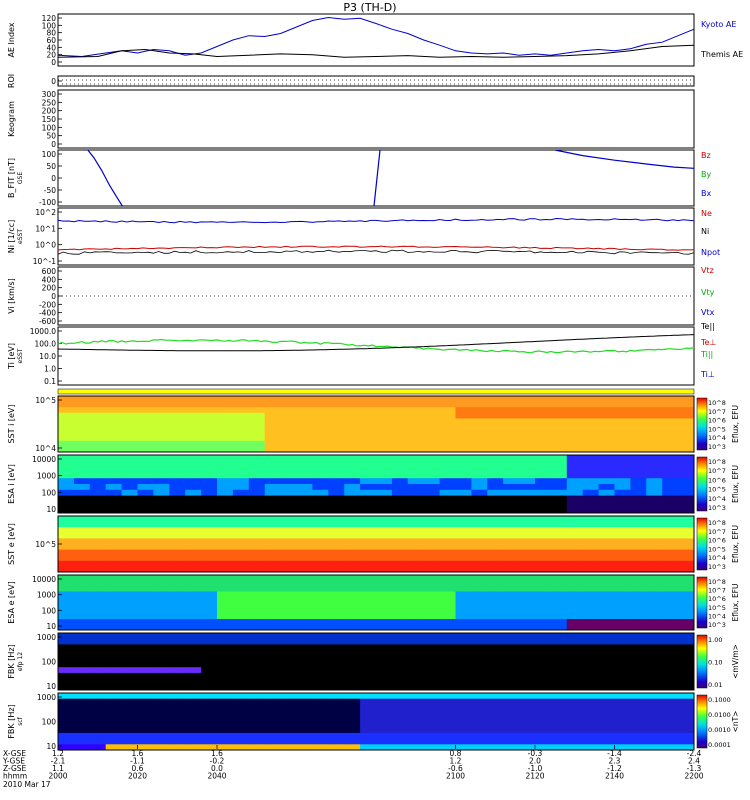 This screenshot has height=800, width=750. Describe the element at coordinates (376, 248) in the screenshot. I see `ne-trace` at that location.